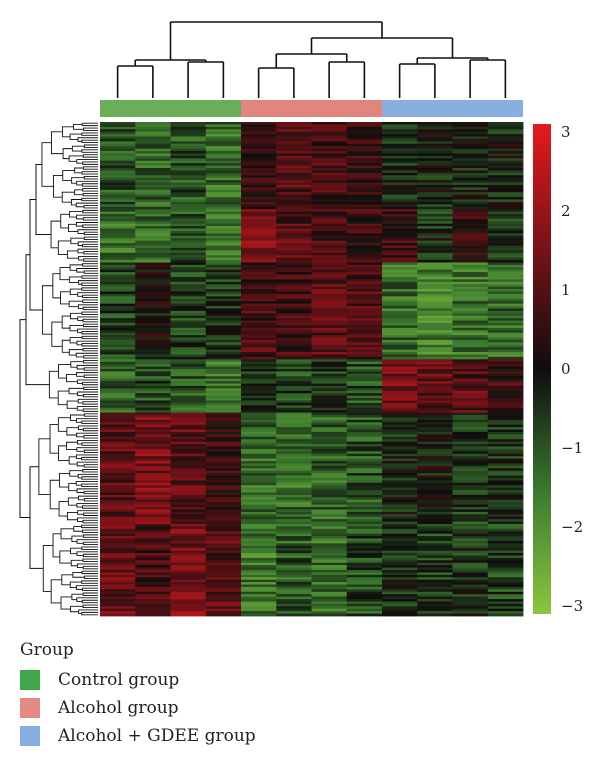 This screenshot has width=600, height=765. What do you see at coordinates (58, 369) in the screenshot?
I see `row-dendrogram` at bounding box center [58, 369].